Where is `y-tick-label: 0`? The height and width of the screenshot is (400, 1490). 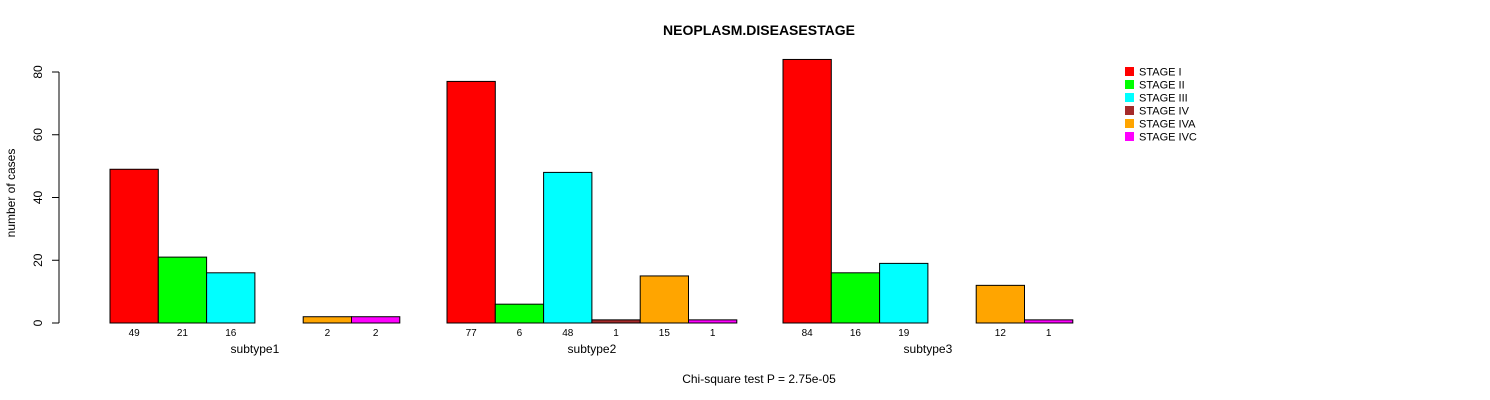 y-tick-label: 0 is located at coordinates (38, 322).